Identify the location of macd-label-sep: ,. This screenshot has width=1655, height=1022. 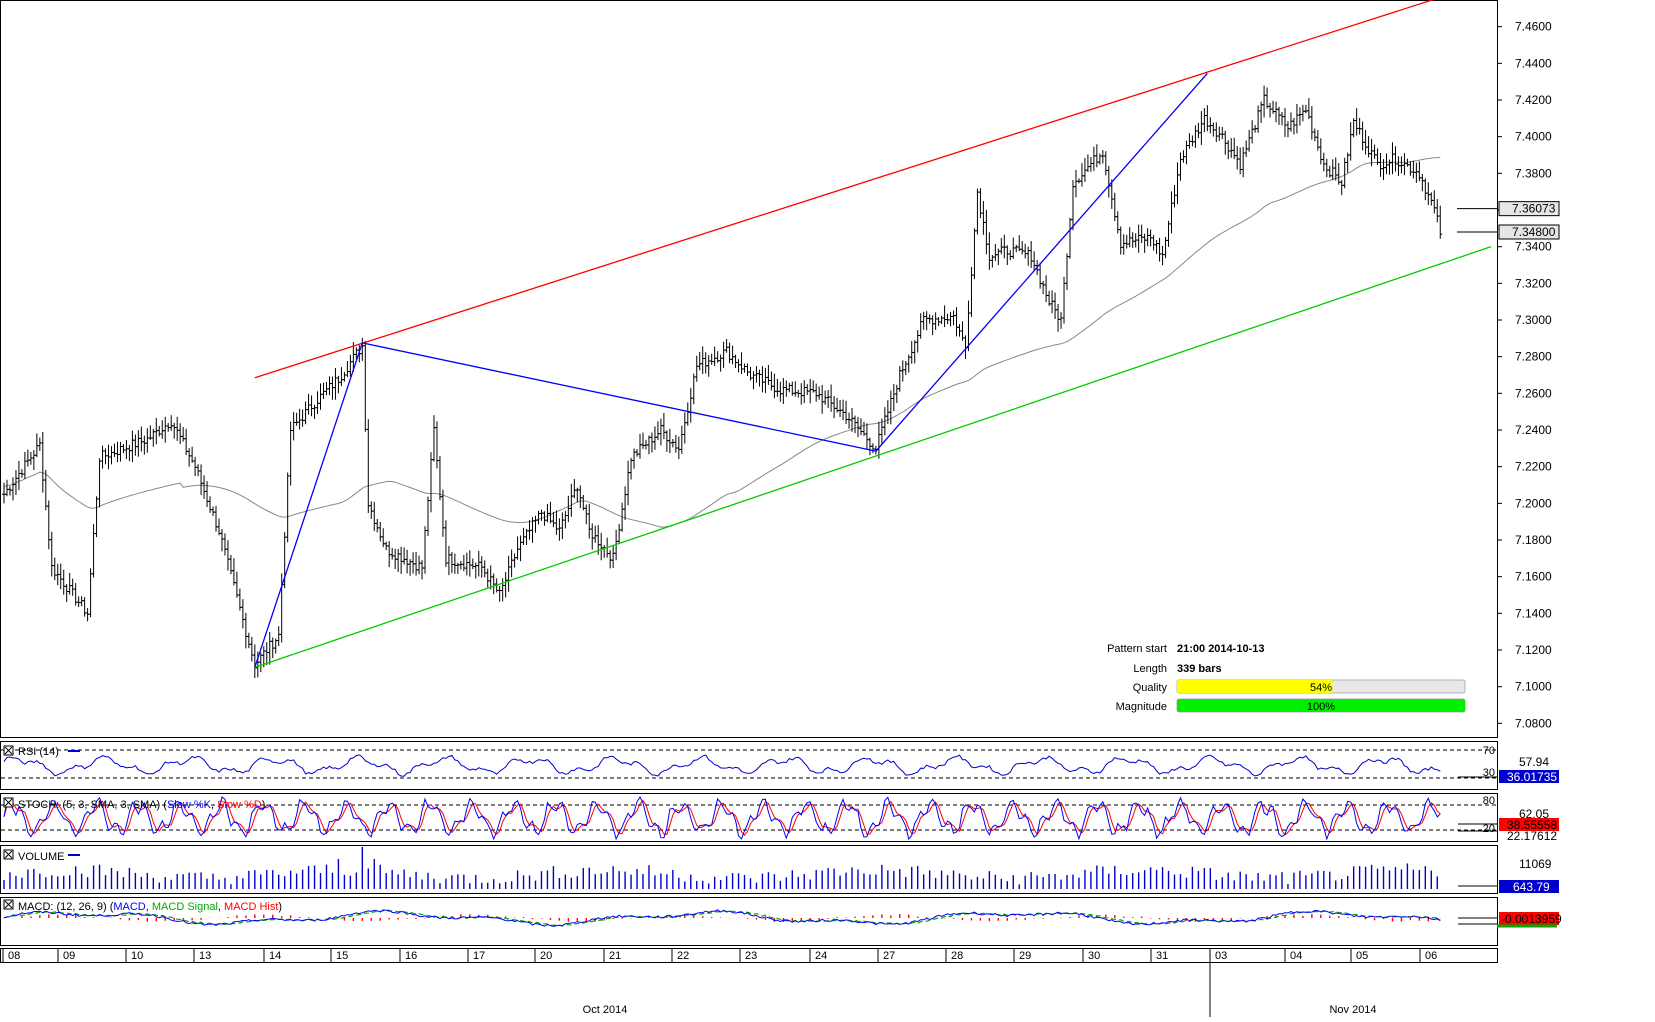
(149, 907).